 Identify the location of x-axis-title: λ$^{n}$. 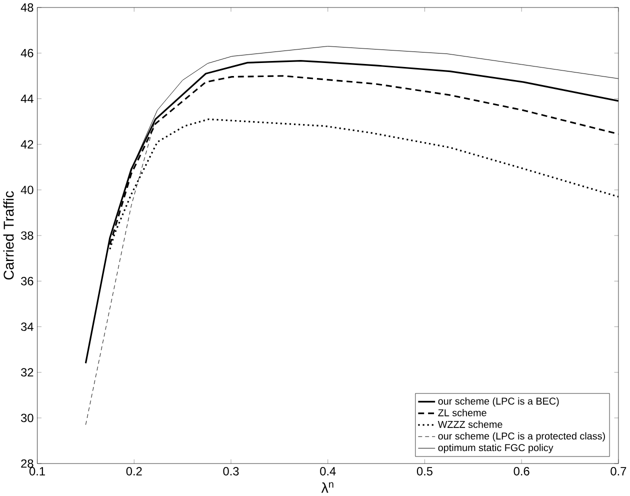
(327, 487).